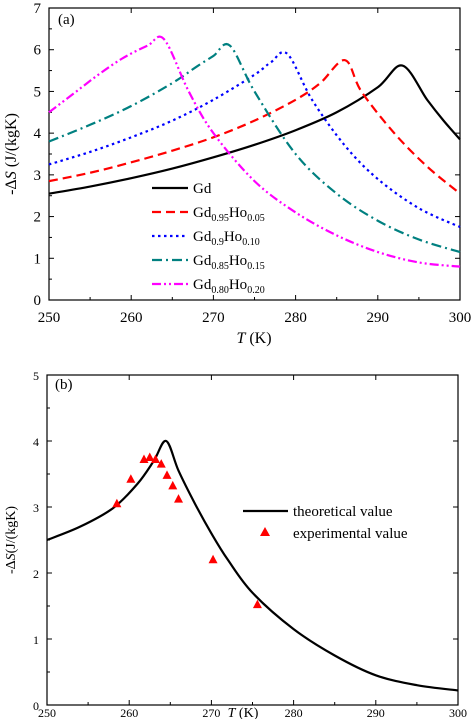 This screenshot has width=474, height=719. What do you see at coordinates (229, 214) in the screenshot?
I see `legend-entry-1: Gd0.95Ho0.05` at bounding box center [229, 214].